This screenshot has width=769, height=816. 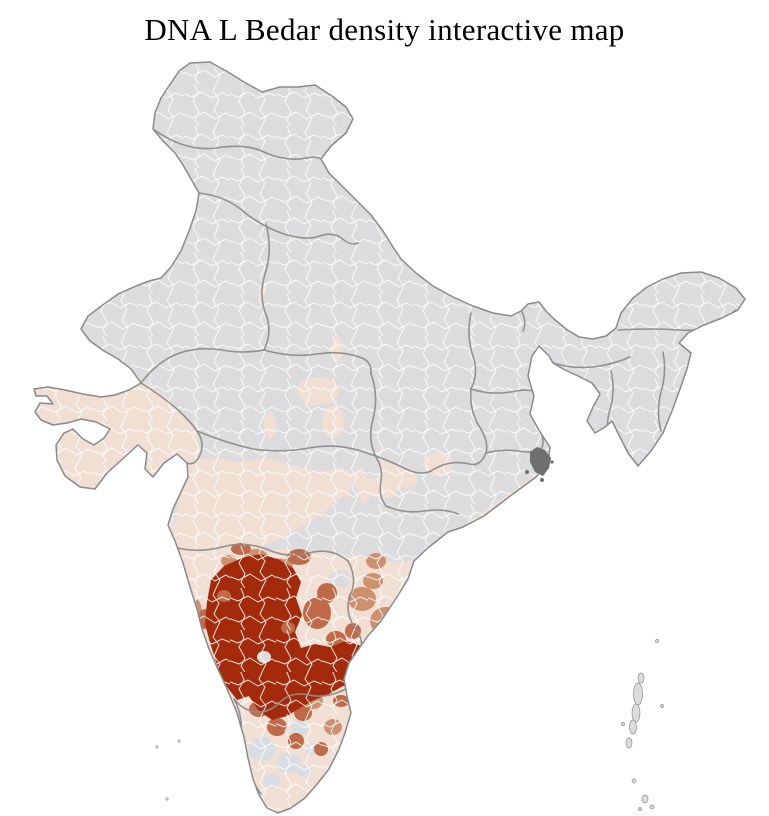 I want to click on lakshadweep-islands, so click(x=168, y=770).